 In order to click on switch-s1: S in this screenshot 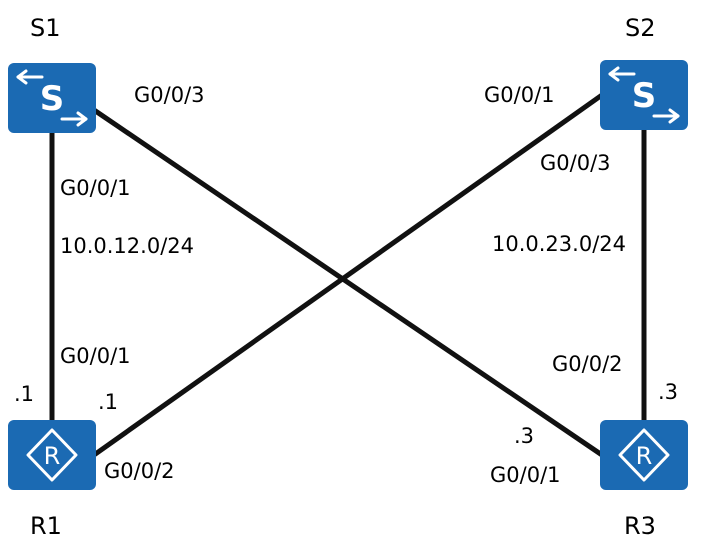, I will do `click(52, 98)`.